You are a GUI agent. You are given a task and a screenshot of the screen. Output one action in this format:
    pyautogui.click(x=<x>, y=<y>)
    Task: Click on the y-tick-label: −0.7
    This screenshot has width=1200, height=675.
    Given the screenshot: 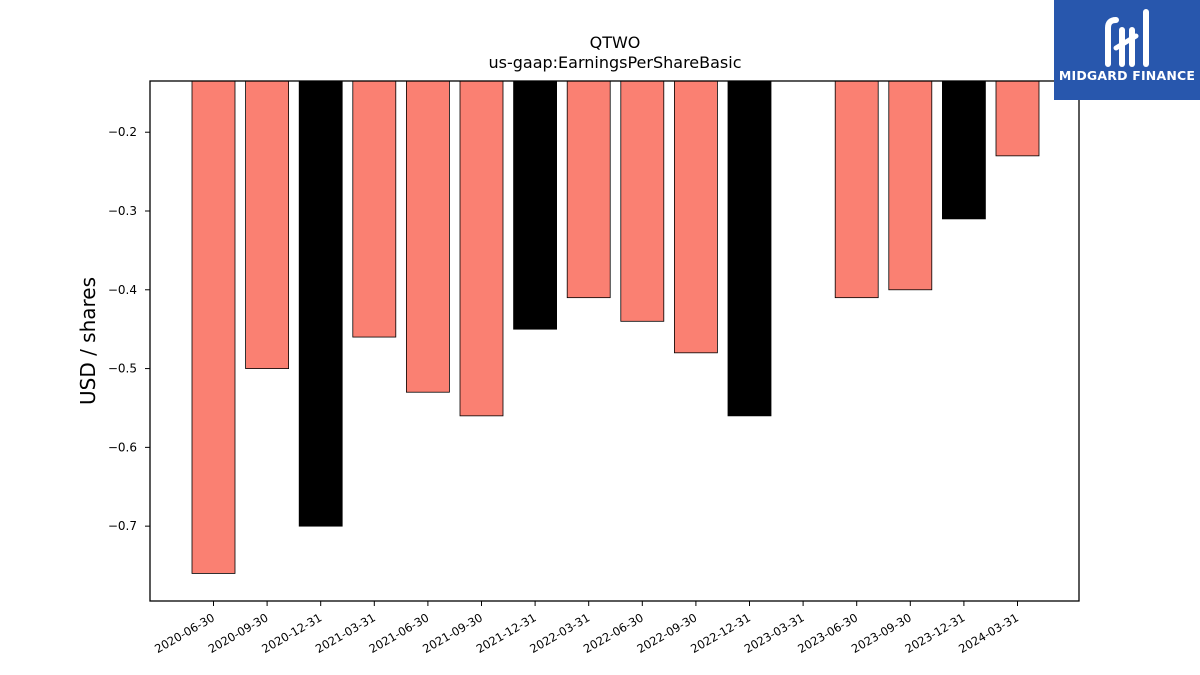 What is the action you would take?
    pyautogui.click(x=122, y=526)
    